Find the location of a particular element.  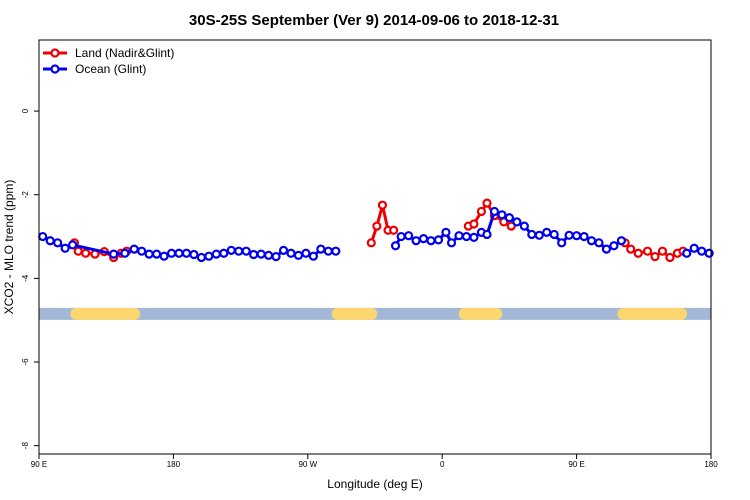

series-layer is located at coordinates (376, 230).